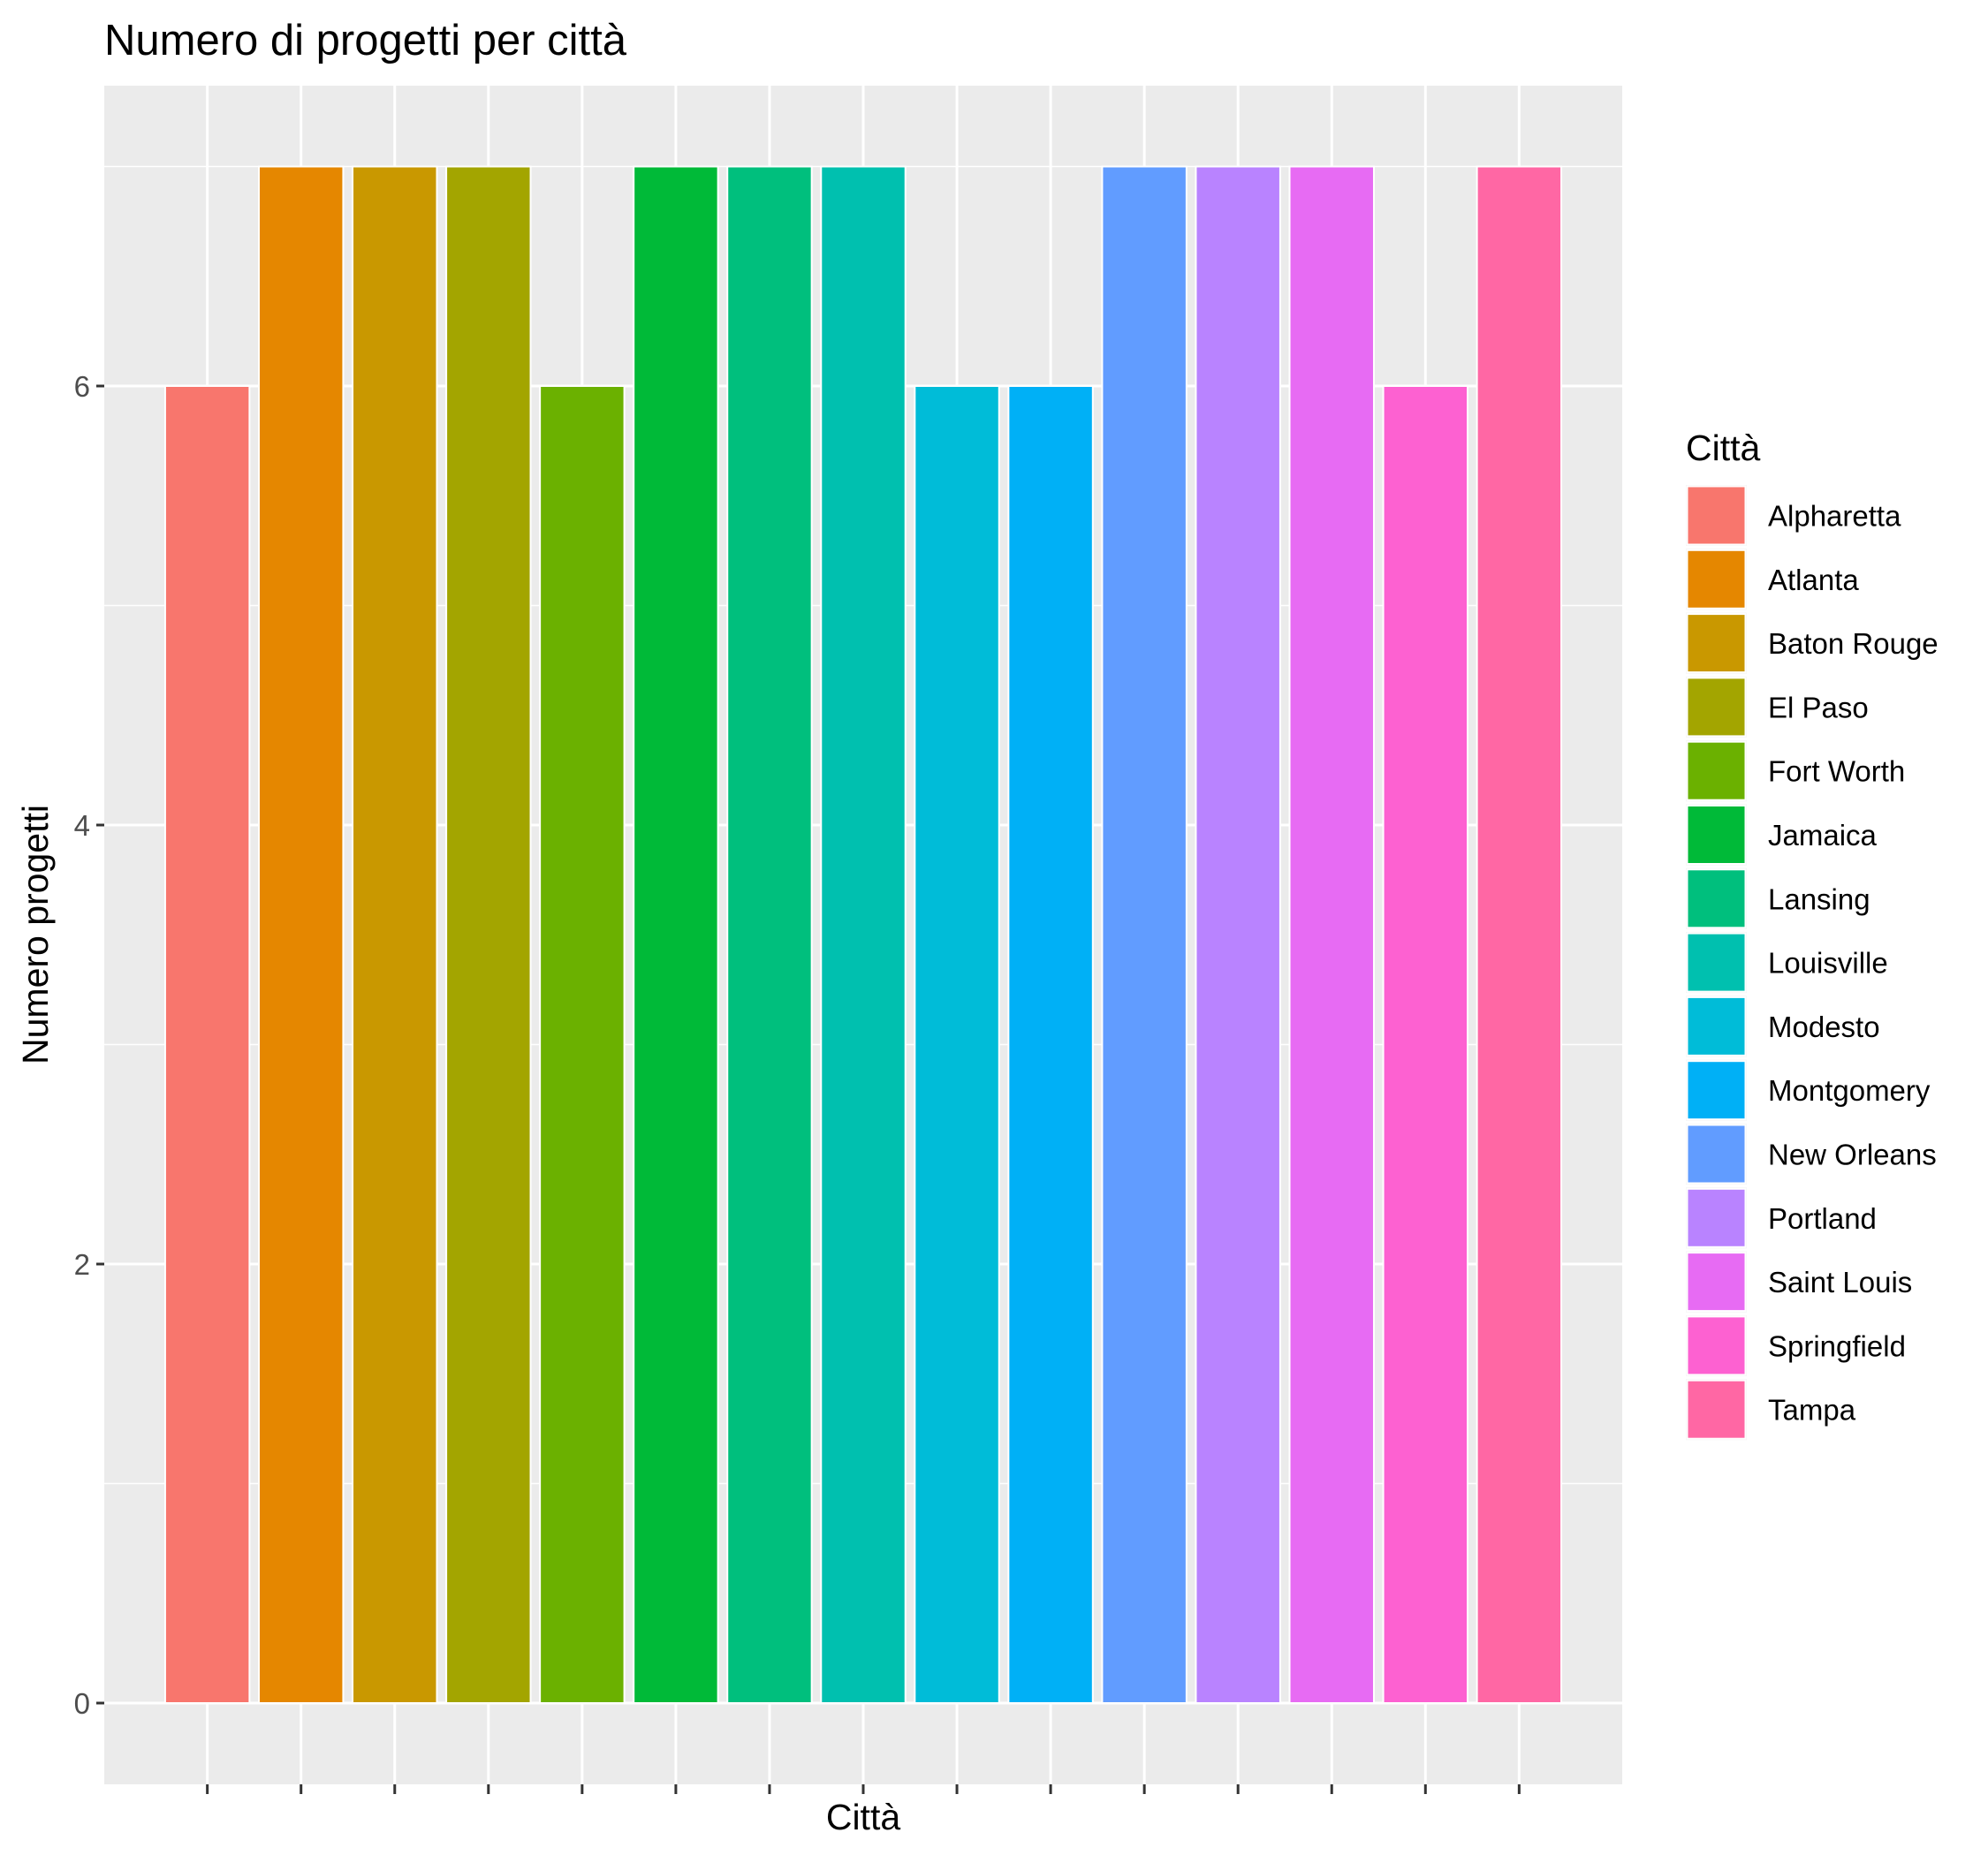 This screenshot has height=1855, width=1988. What do you see at coordinates (1837, 1345) in the screenshot?
I see `legend-label: Springfield` at bounding box center [1837, 1345].